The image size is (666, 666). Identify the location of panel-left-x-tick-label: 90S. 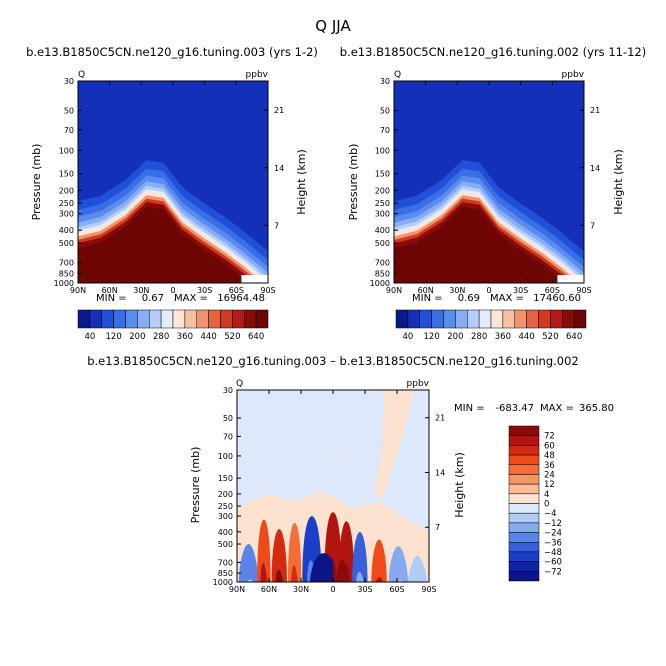
(267, 290).